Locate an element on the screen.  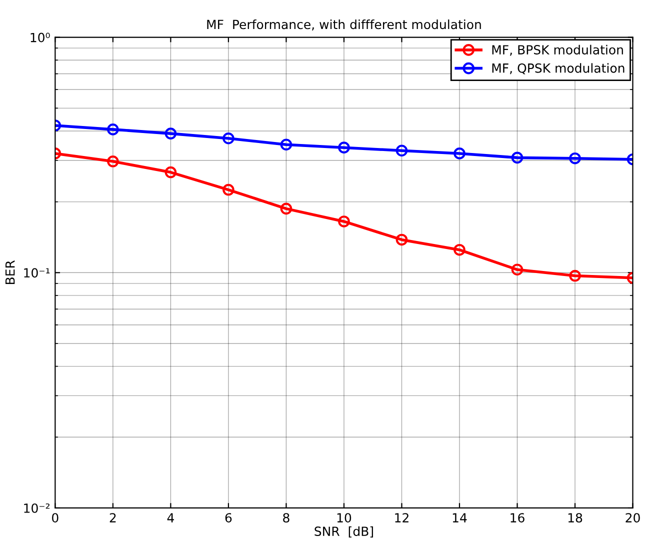
x-tick-label: 2 is located at coordinates (113, 517).